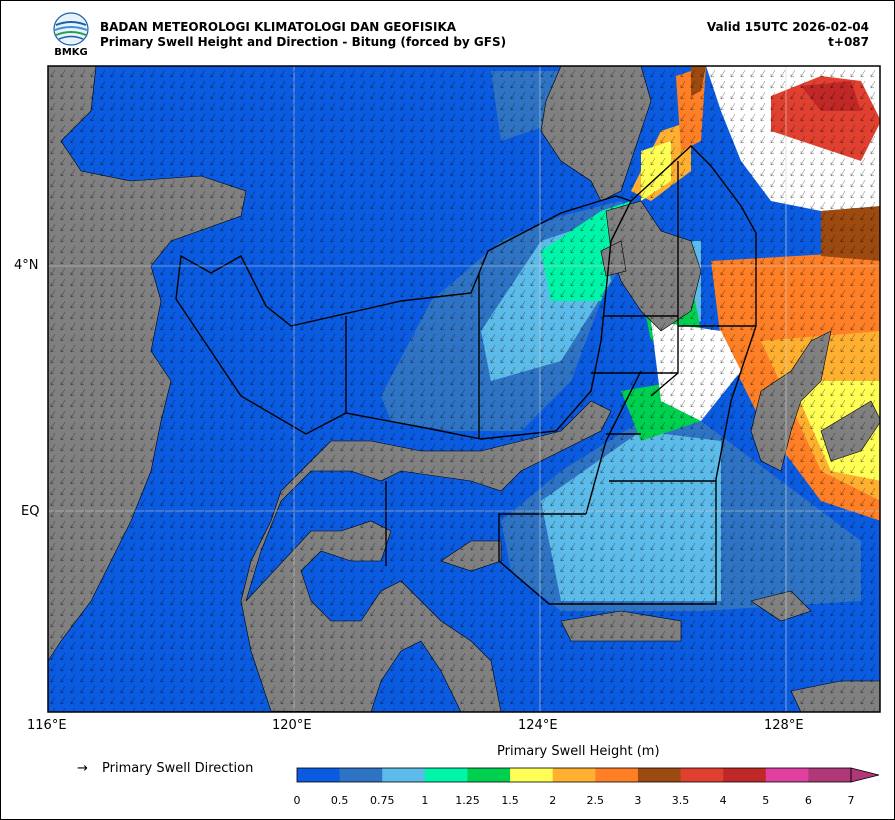  I want to click on colorbar-tick-label: 0.75, so click(382, 800).